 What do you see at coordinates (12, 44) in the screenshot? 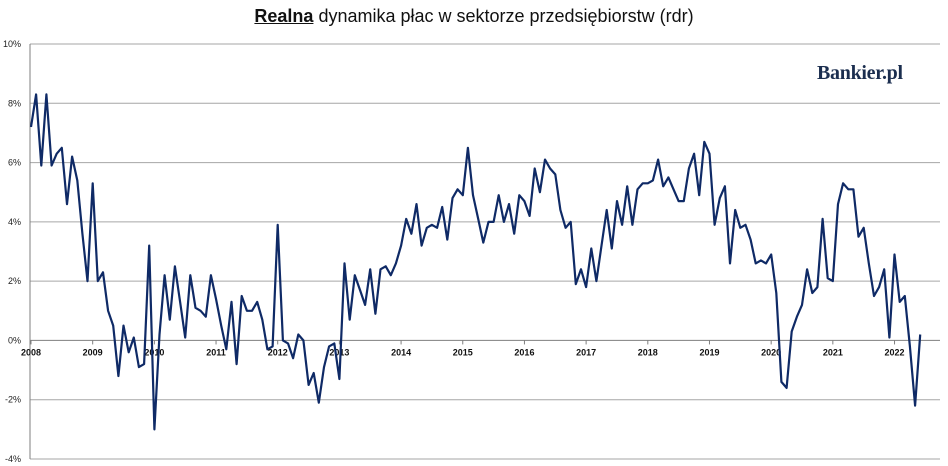
I see `y-tick-label: 10%` at bounding box center [12, 44].